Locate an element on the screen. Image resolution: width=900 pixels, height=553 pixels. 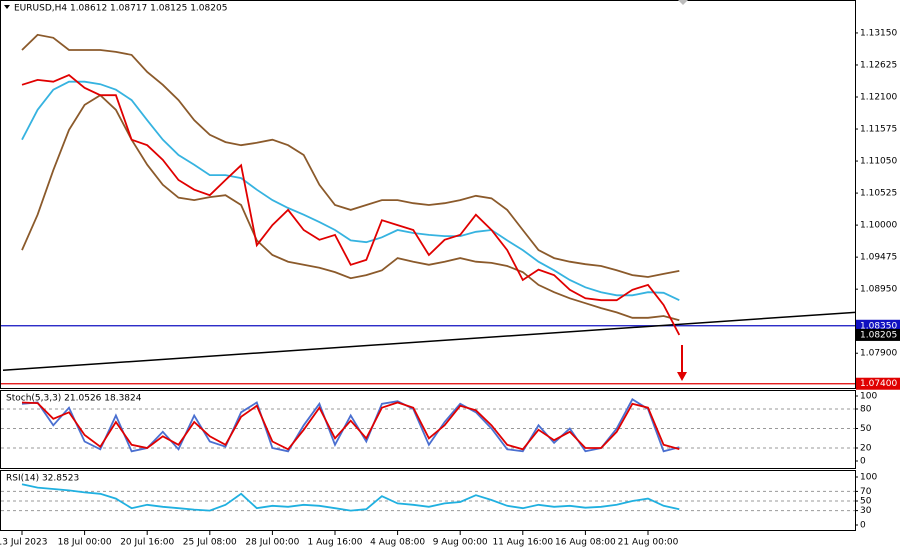
level-label: 1.07400 is located at coordinates (878, 384).